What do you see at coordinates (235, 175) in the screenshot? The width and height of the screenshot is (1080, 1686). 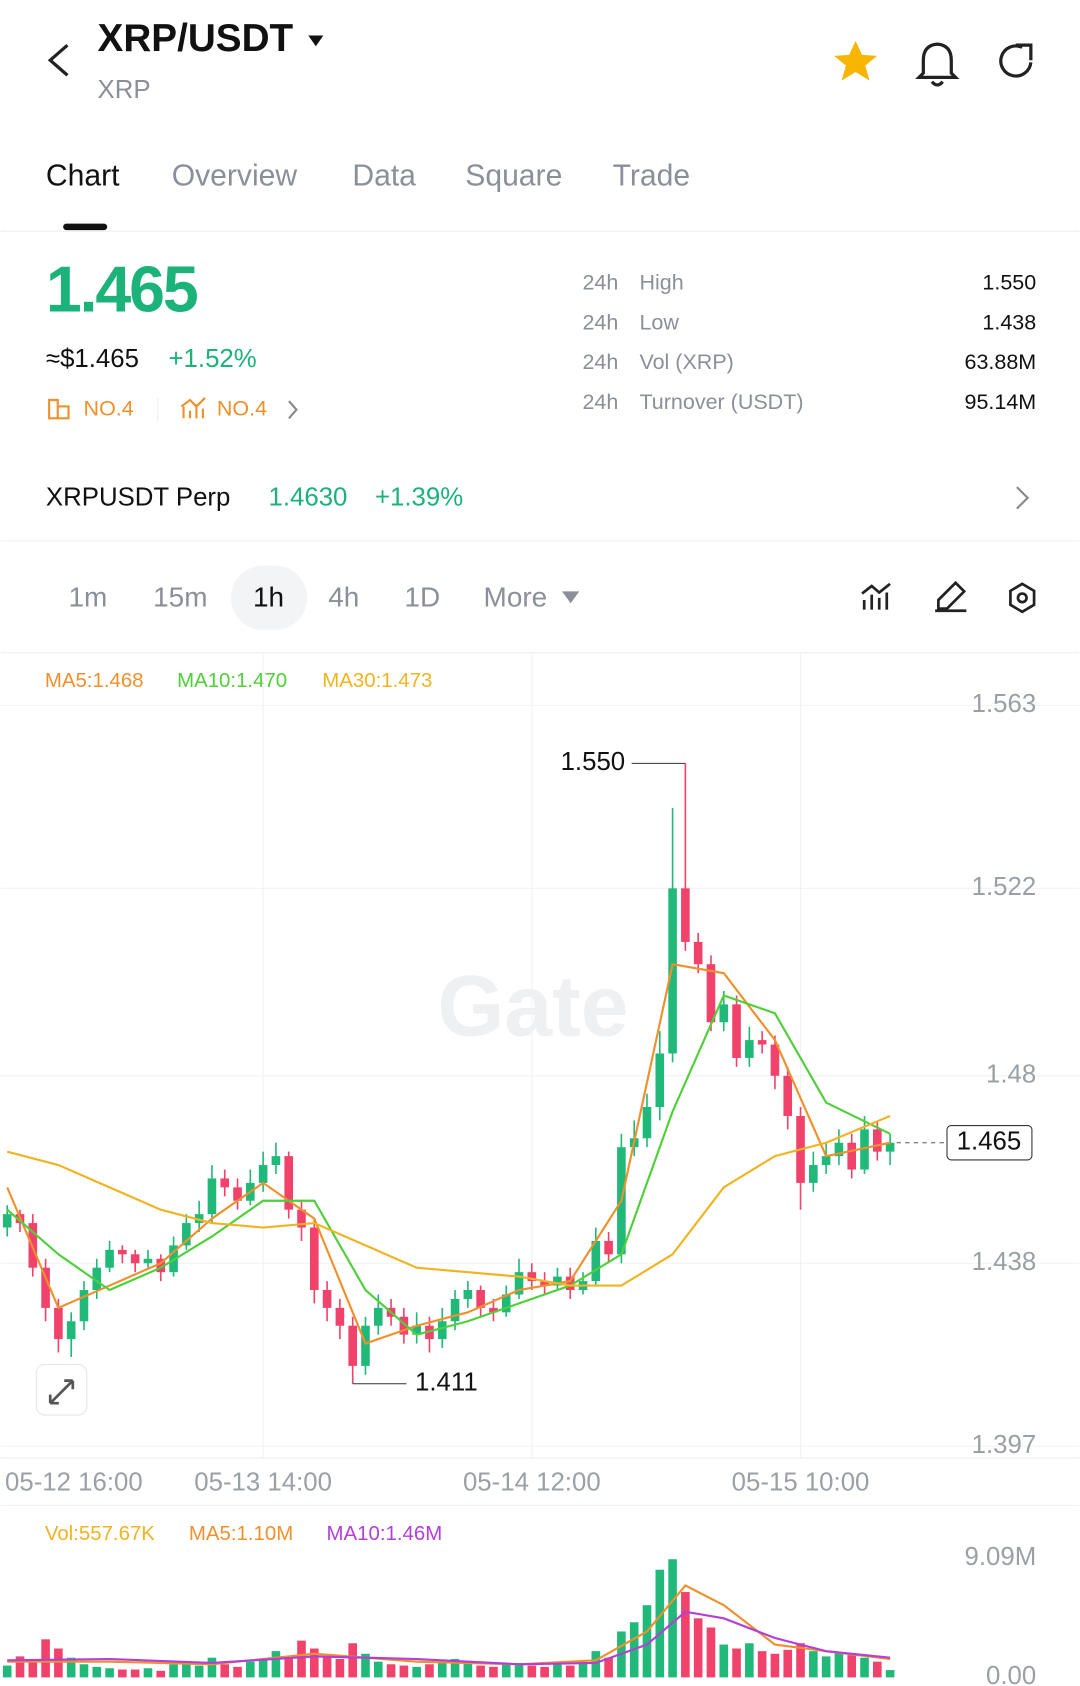 I see `tab: Overview` at bounding box center [235, 175].